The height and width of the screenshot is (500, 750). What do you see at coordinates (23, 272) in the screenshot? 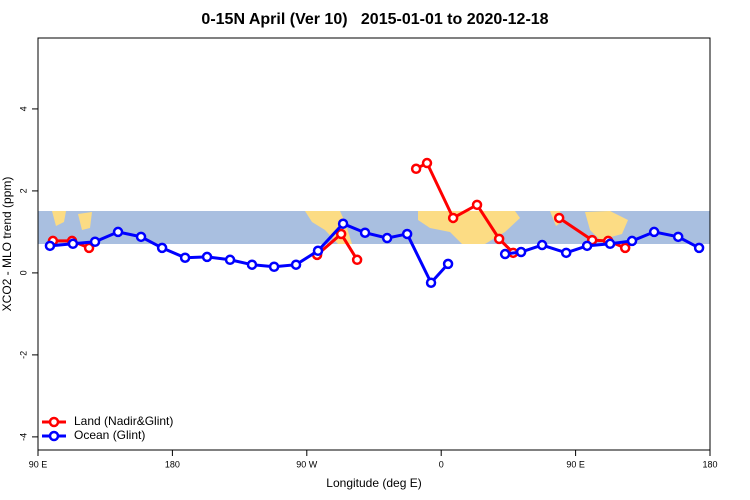
I see `y-tick-label: 0` at bounding box center [23, 272].